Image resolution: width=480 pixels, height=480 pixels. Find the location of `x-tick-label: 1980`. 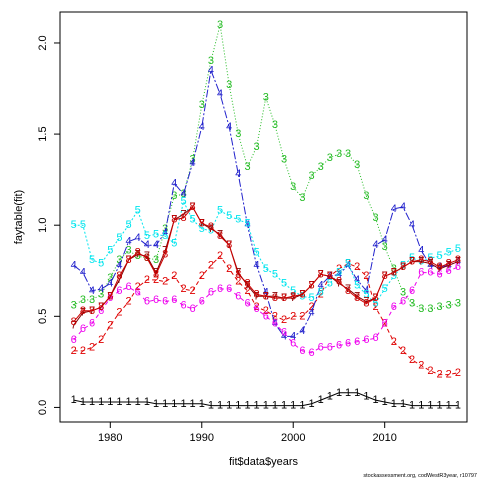

x-tick-label: 1980 is located at coordinates (110, 438).